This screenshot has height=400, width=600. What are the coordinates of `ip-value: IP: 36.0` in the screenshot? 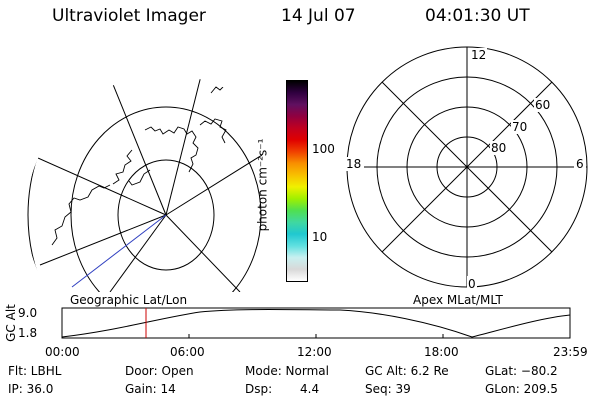 It's located at (31, 389).